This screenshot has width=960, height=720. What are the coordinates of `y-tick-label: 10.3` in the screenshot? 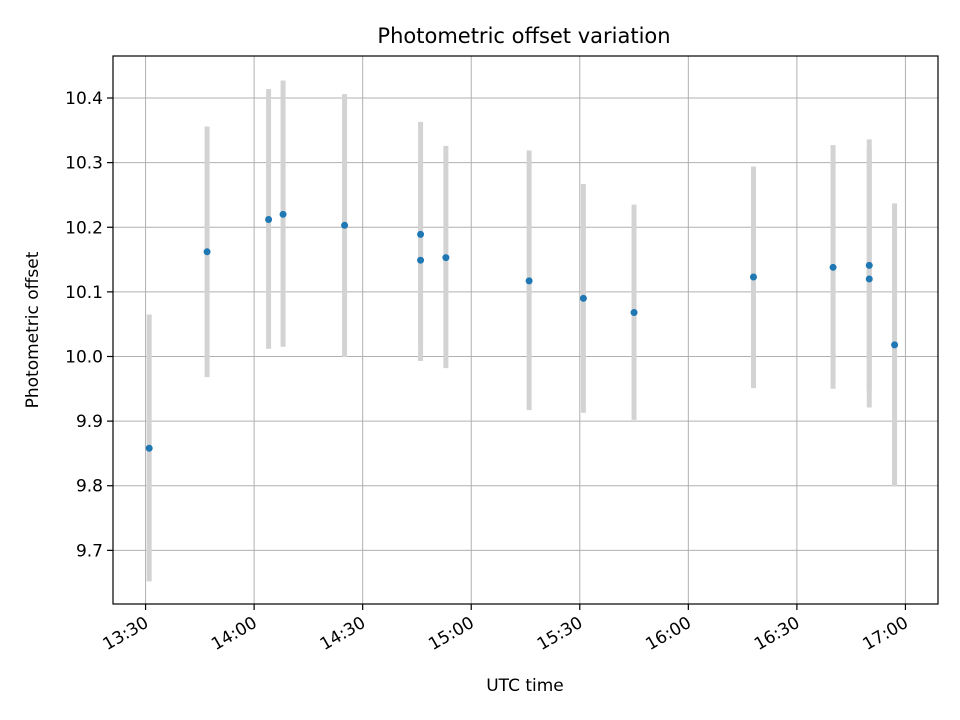 It's located at (84, 164).